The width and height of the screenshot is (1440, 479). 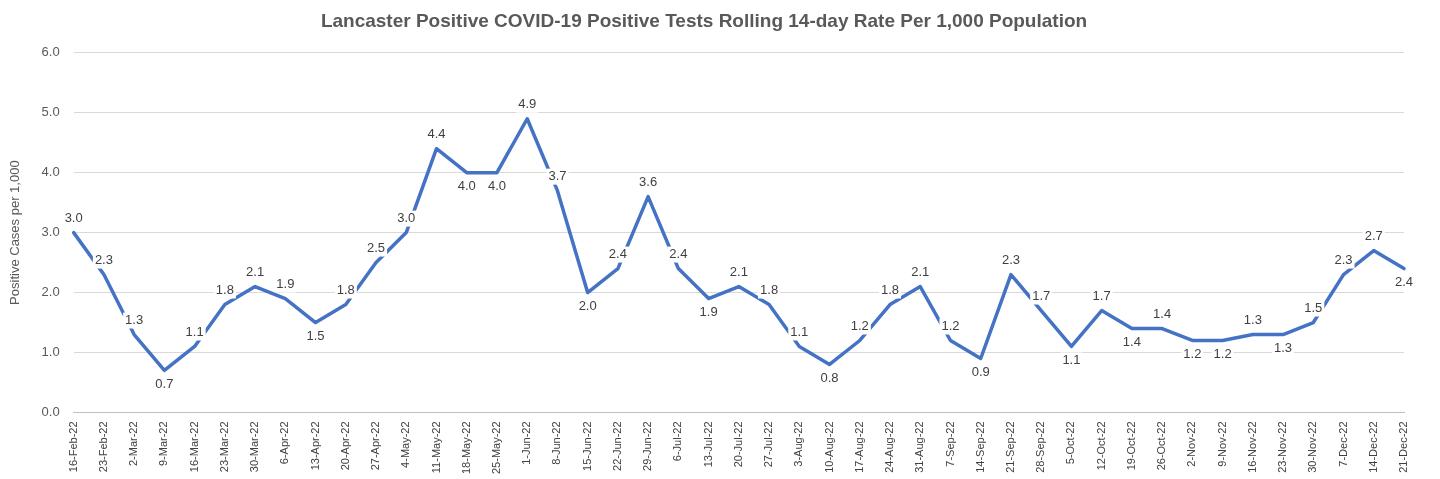 What do you see at coordinates (495, 447) in the screenshot?
I see `x-tick-label: 25-May-22` at bounding box center [495, 447].